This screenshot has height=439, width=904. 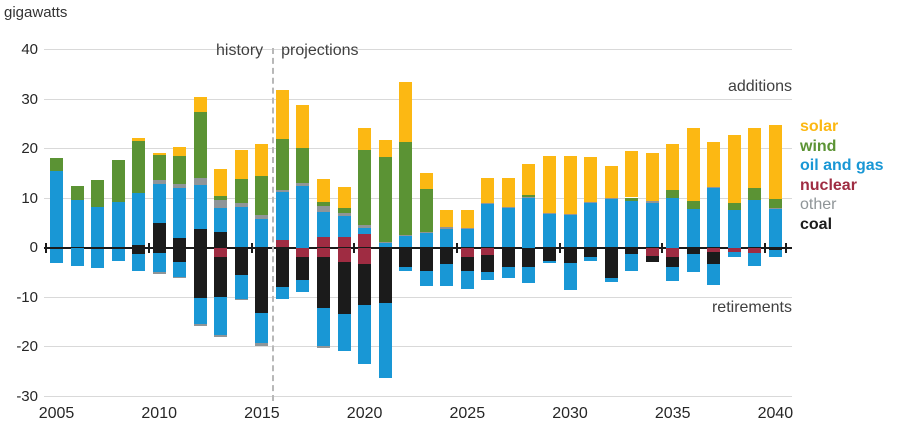 I want to click on bar-retirement-coal-2011, so click(x=180, y=255).